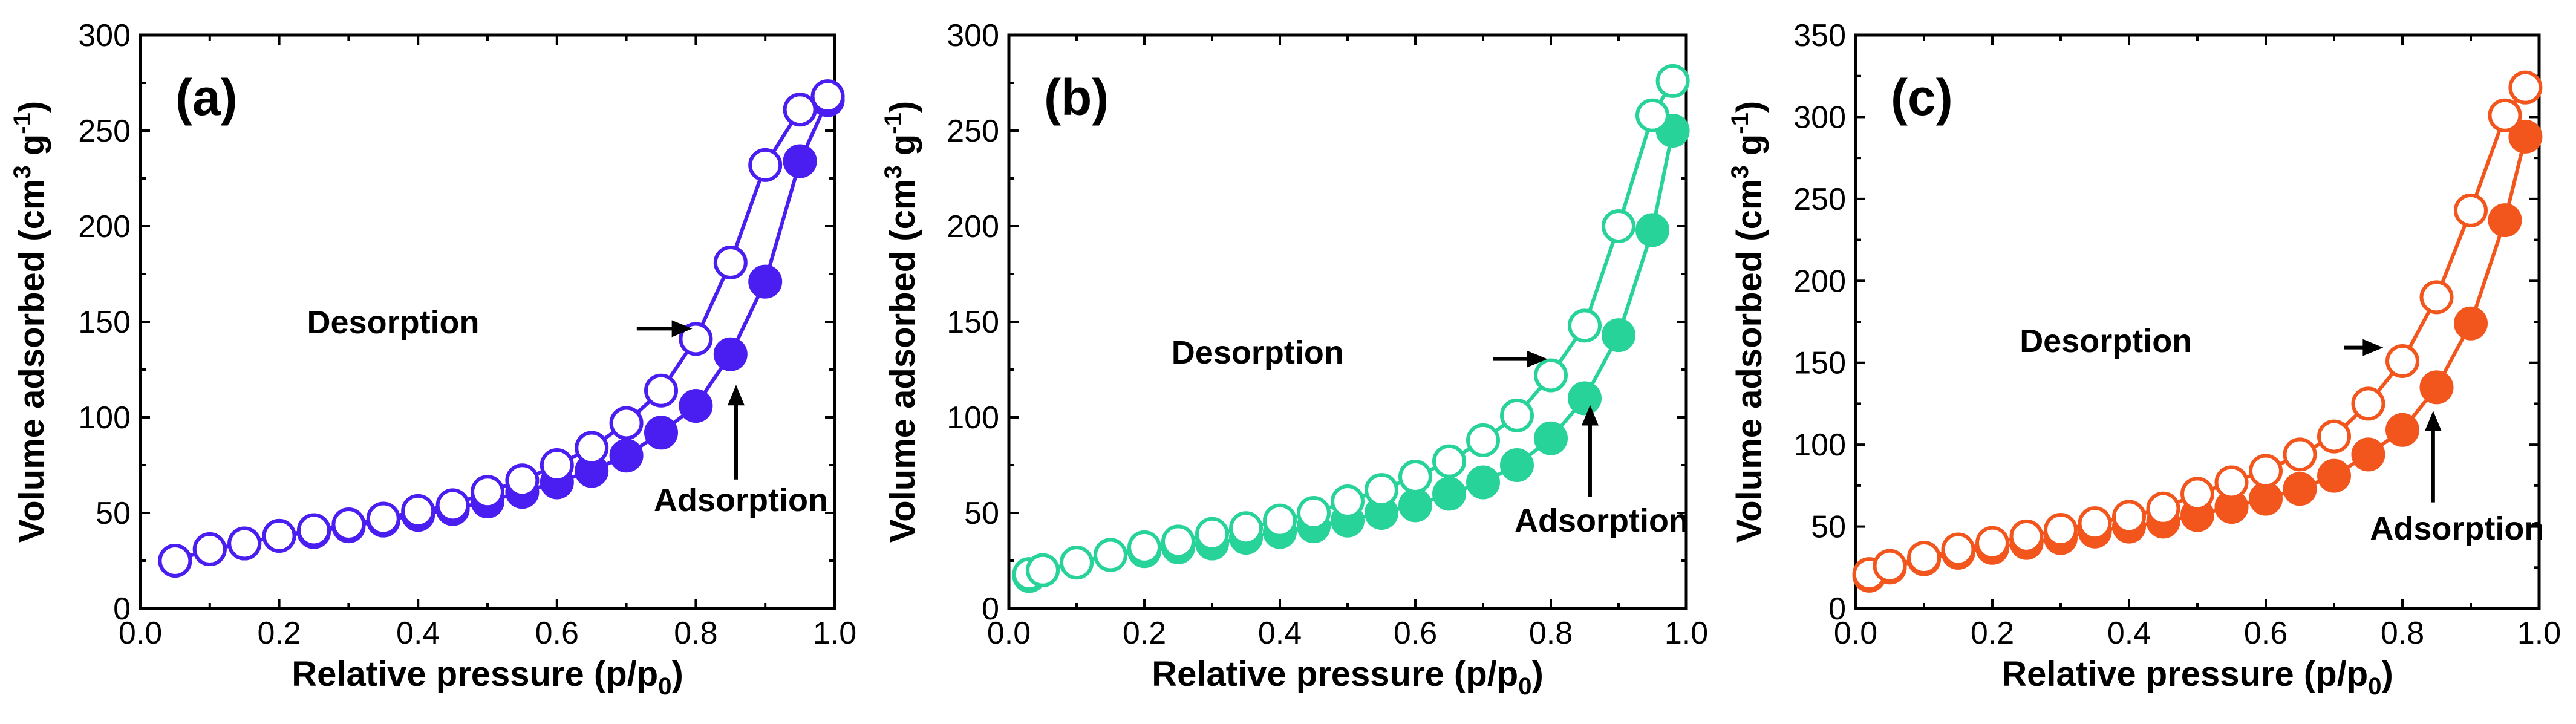 The height and width of the screenshot is (724, 2576). Describe the element at coordinates (893, 123) in the screenshot. I see `y-axis-title-sup2: -1` at that location.